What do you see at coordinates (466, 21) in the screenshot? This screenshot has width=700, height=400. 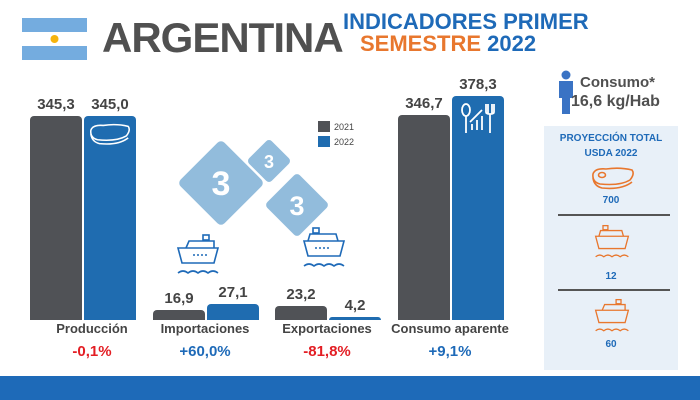 I see `subtitle-line1: INDICADORES PRIMER` at bounding box center [466, 21].